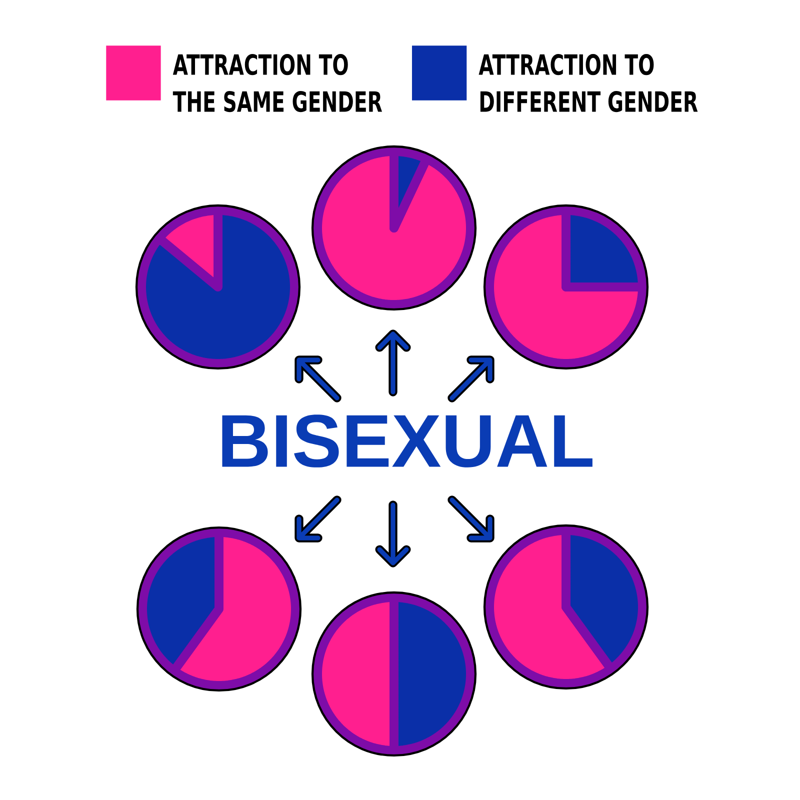 The image size is (800, 800). I want to click on legend-label: ATTRACTION TO THE SAME GENDER, so click(277, 83).